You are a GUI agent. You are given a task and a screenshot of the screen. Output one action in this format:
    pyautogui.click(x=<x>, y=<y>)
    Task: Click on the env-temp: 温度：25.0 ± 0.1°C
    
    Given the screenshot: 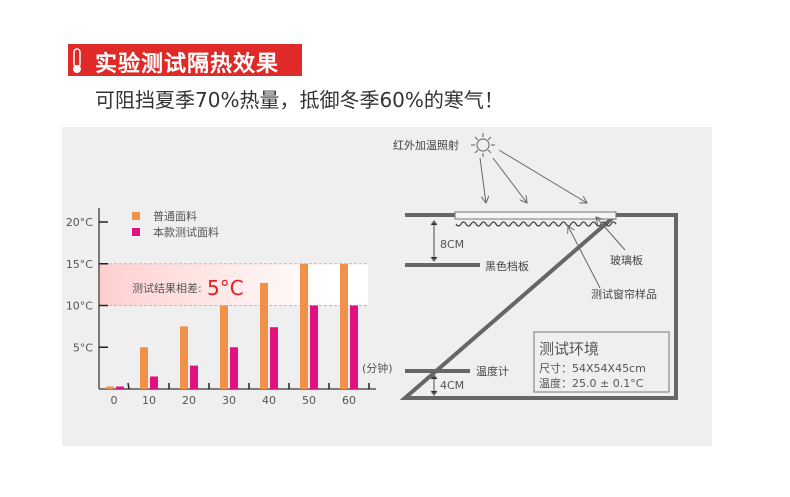 What is the action you would take?
    pyautogui.click(x=591, y=383)
    